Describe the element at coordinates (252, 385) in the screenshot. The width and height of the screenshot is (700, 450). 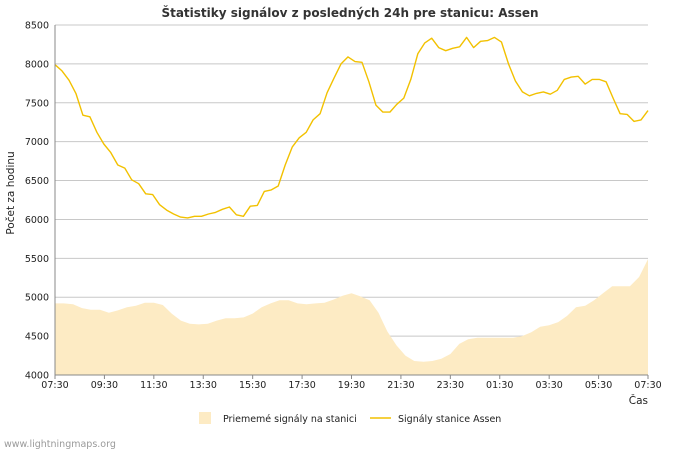
I see `x-tick-label-4: 15:30` at that location.